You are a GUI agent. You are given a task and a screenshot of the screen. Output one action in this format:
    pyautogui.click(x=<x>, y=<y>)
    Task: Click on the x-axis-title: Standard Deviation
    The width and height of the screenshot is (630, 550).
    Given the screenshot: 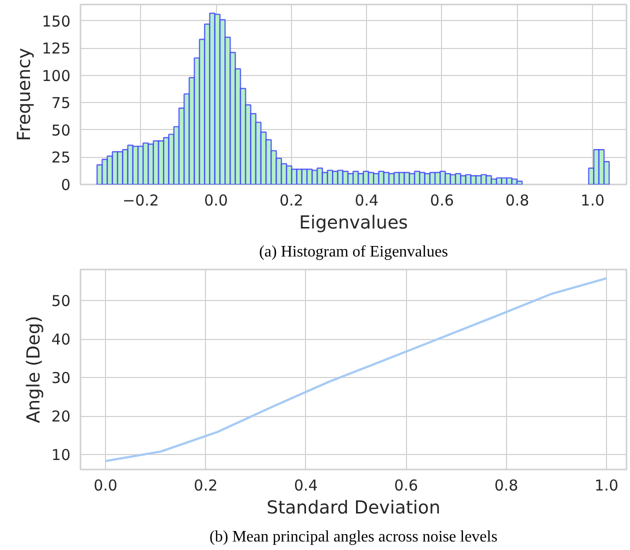 What is the action you would take?
    pyautogui.click(x=353, y=508)
    